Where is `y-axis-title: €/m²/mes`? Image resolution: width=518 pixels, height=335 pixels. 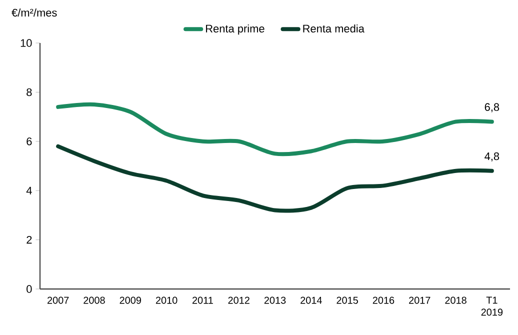
y-axis-title: €/m²/mes is located at coordinates (34, 12).